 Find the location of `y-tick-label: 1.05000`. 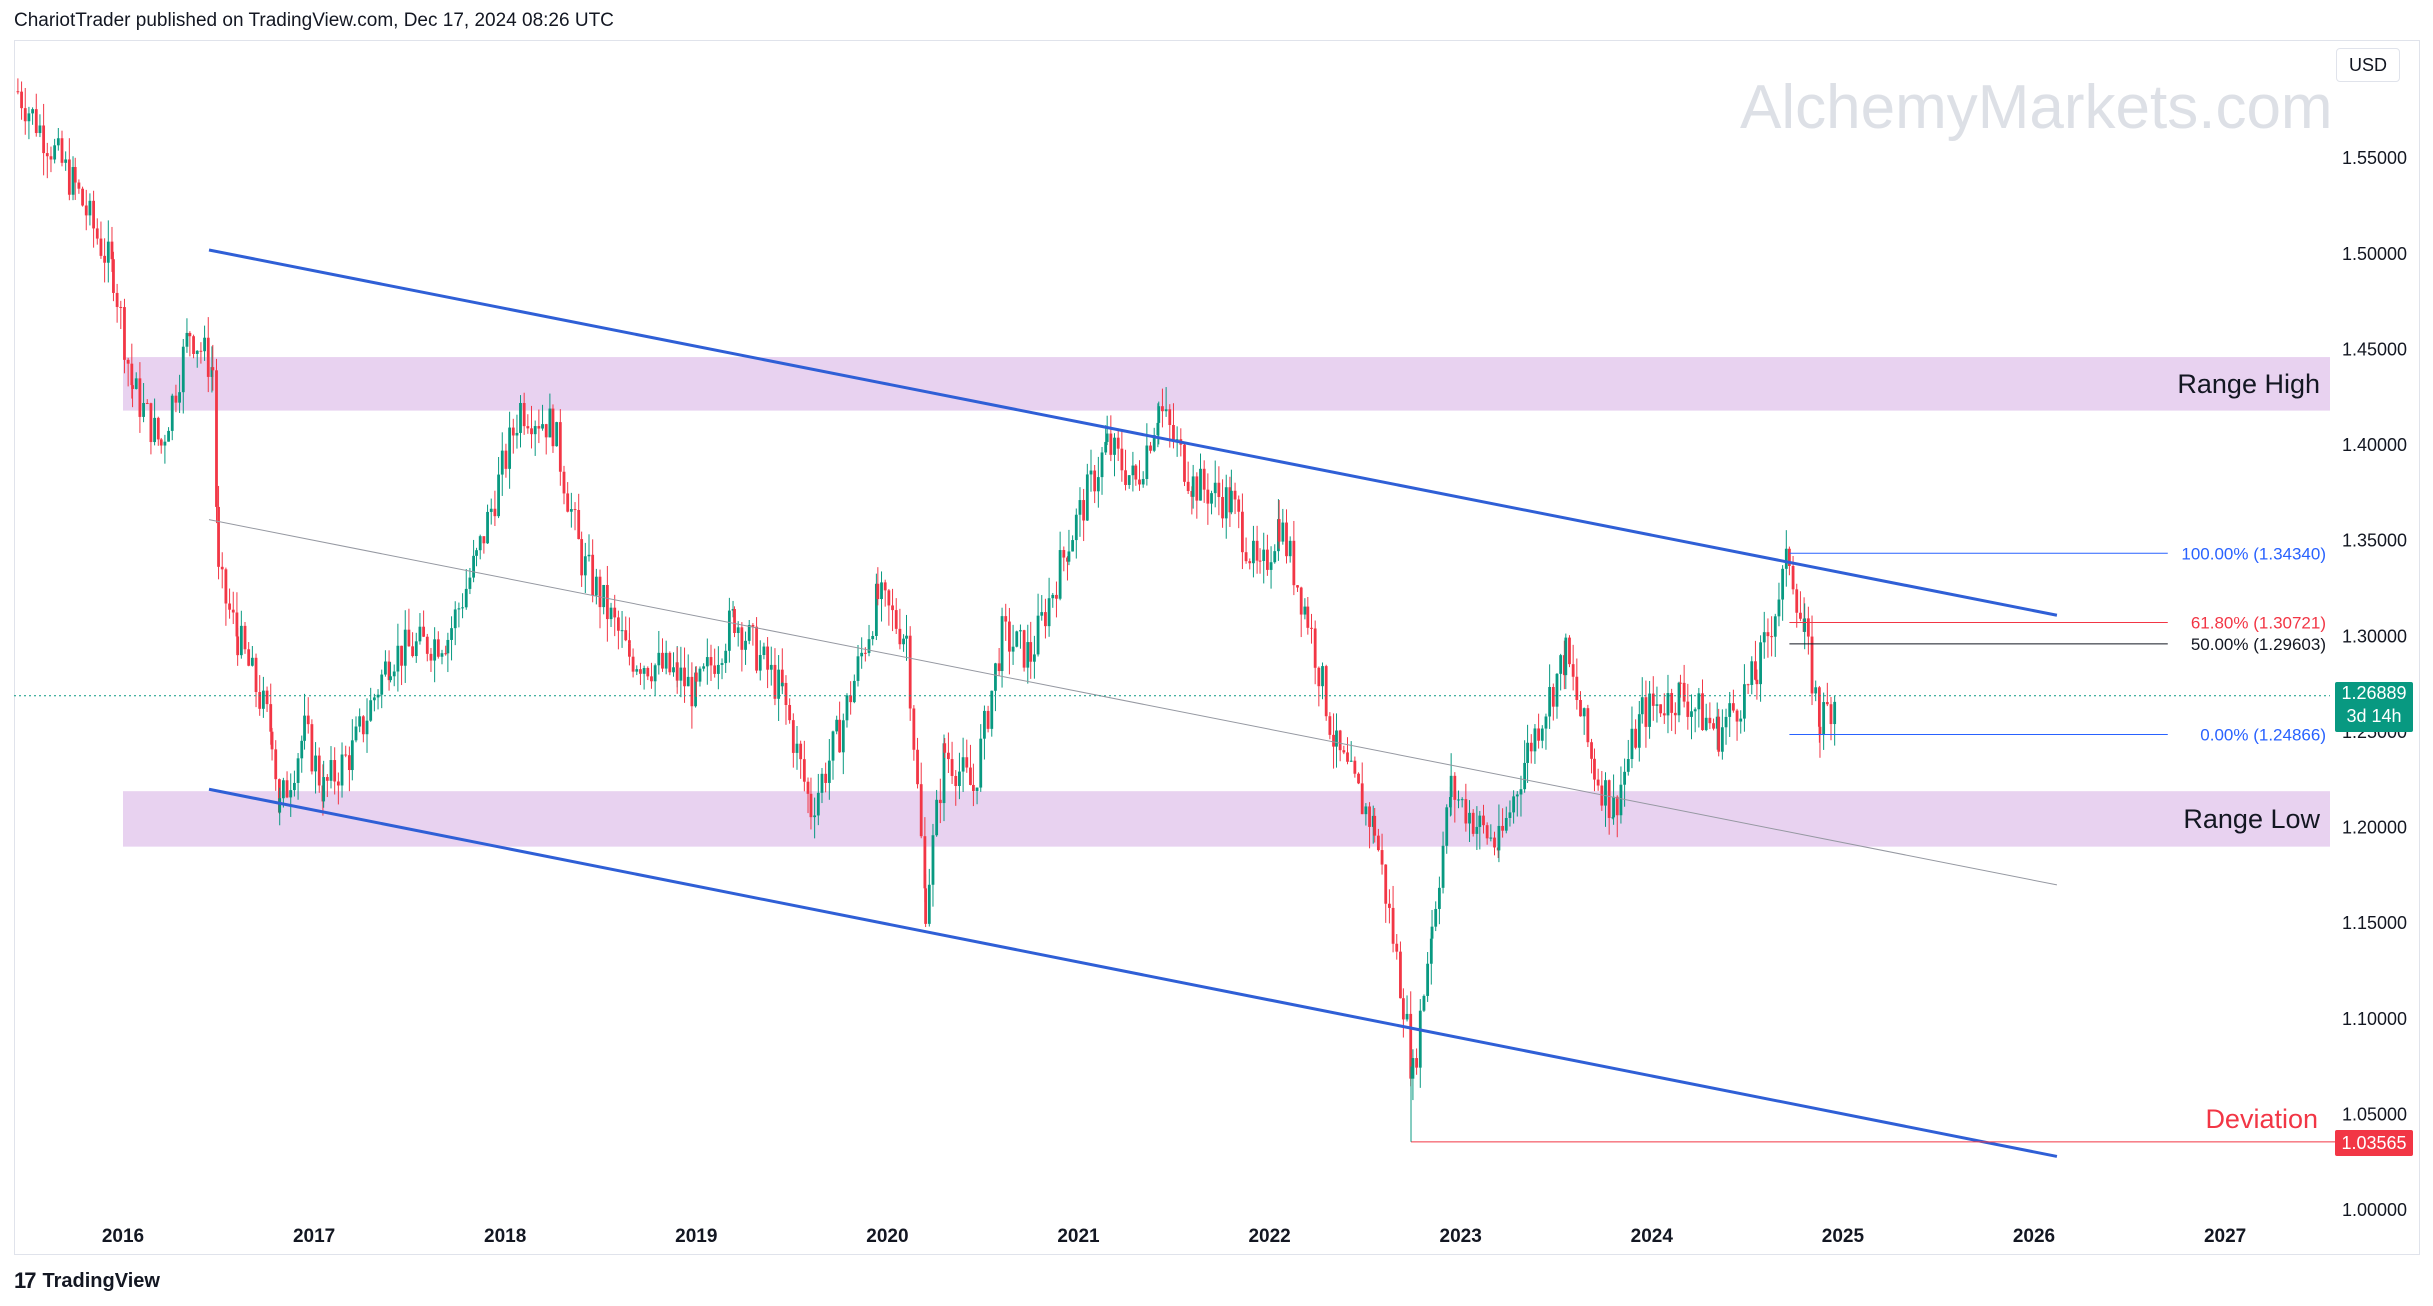

y-tick-label: 1.05000 is located at coordinates (2374, 1114).